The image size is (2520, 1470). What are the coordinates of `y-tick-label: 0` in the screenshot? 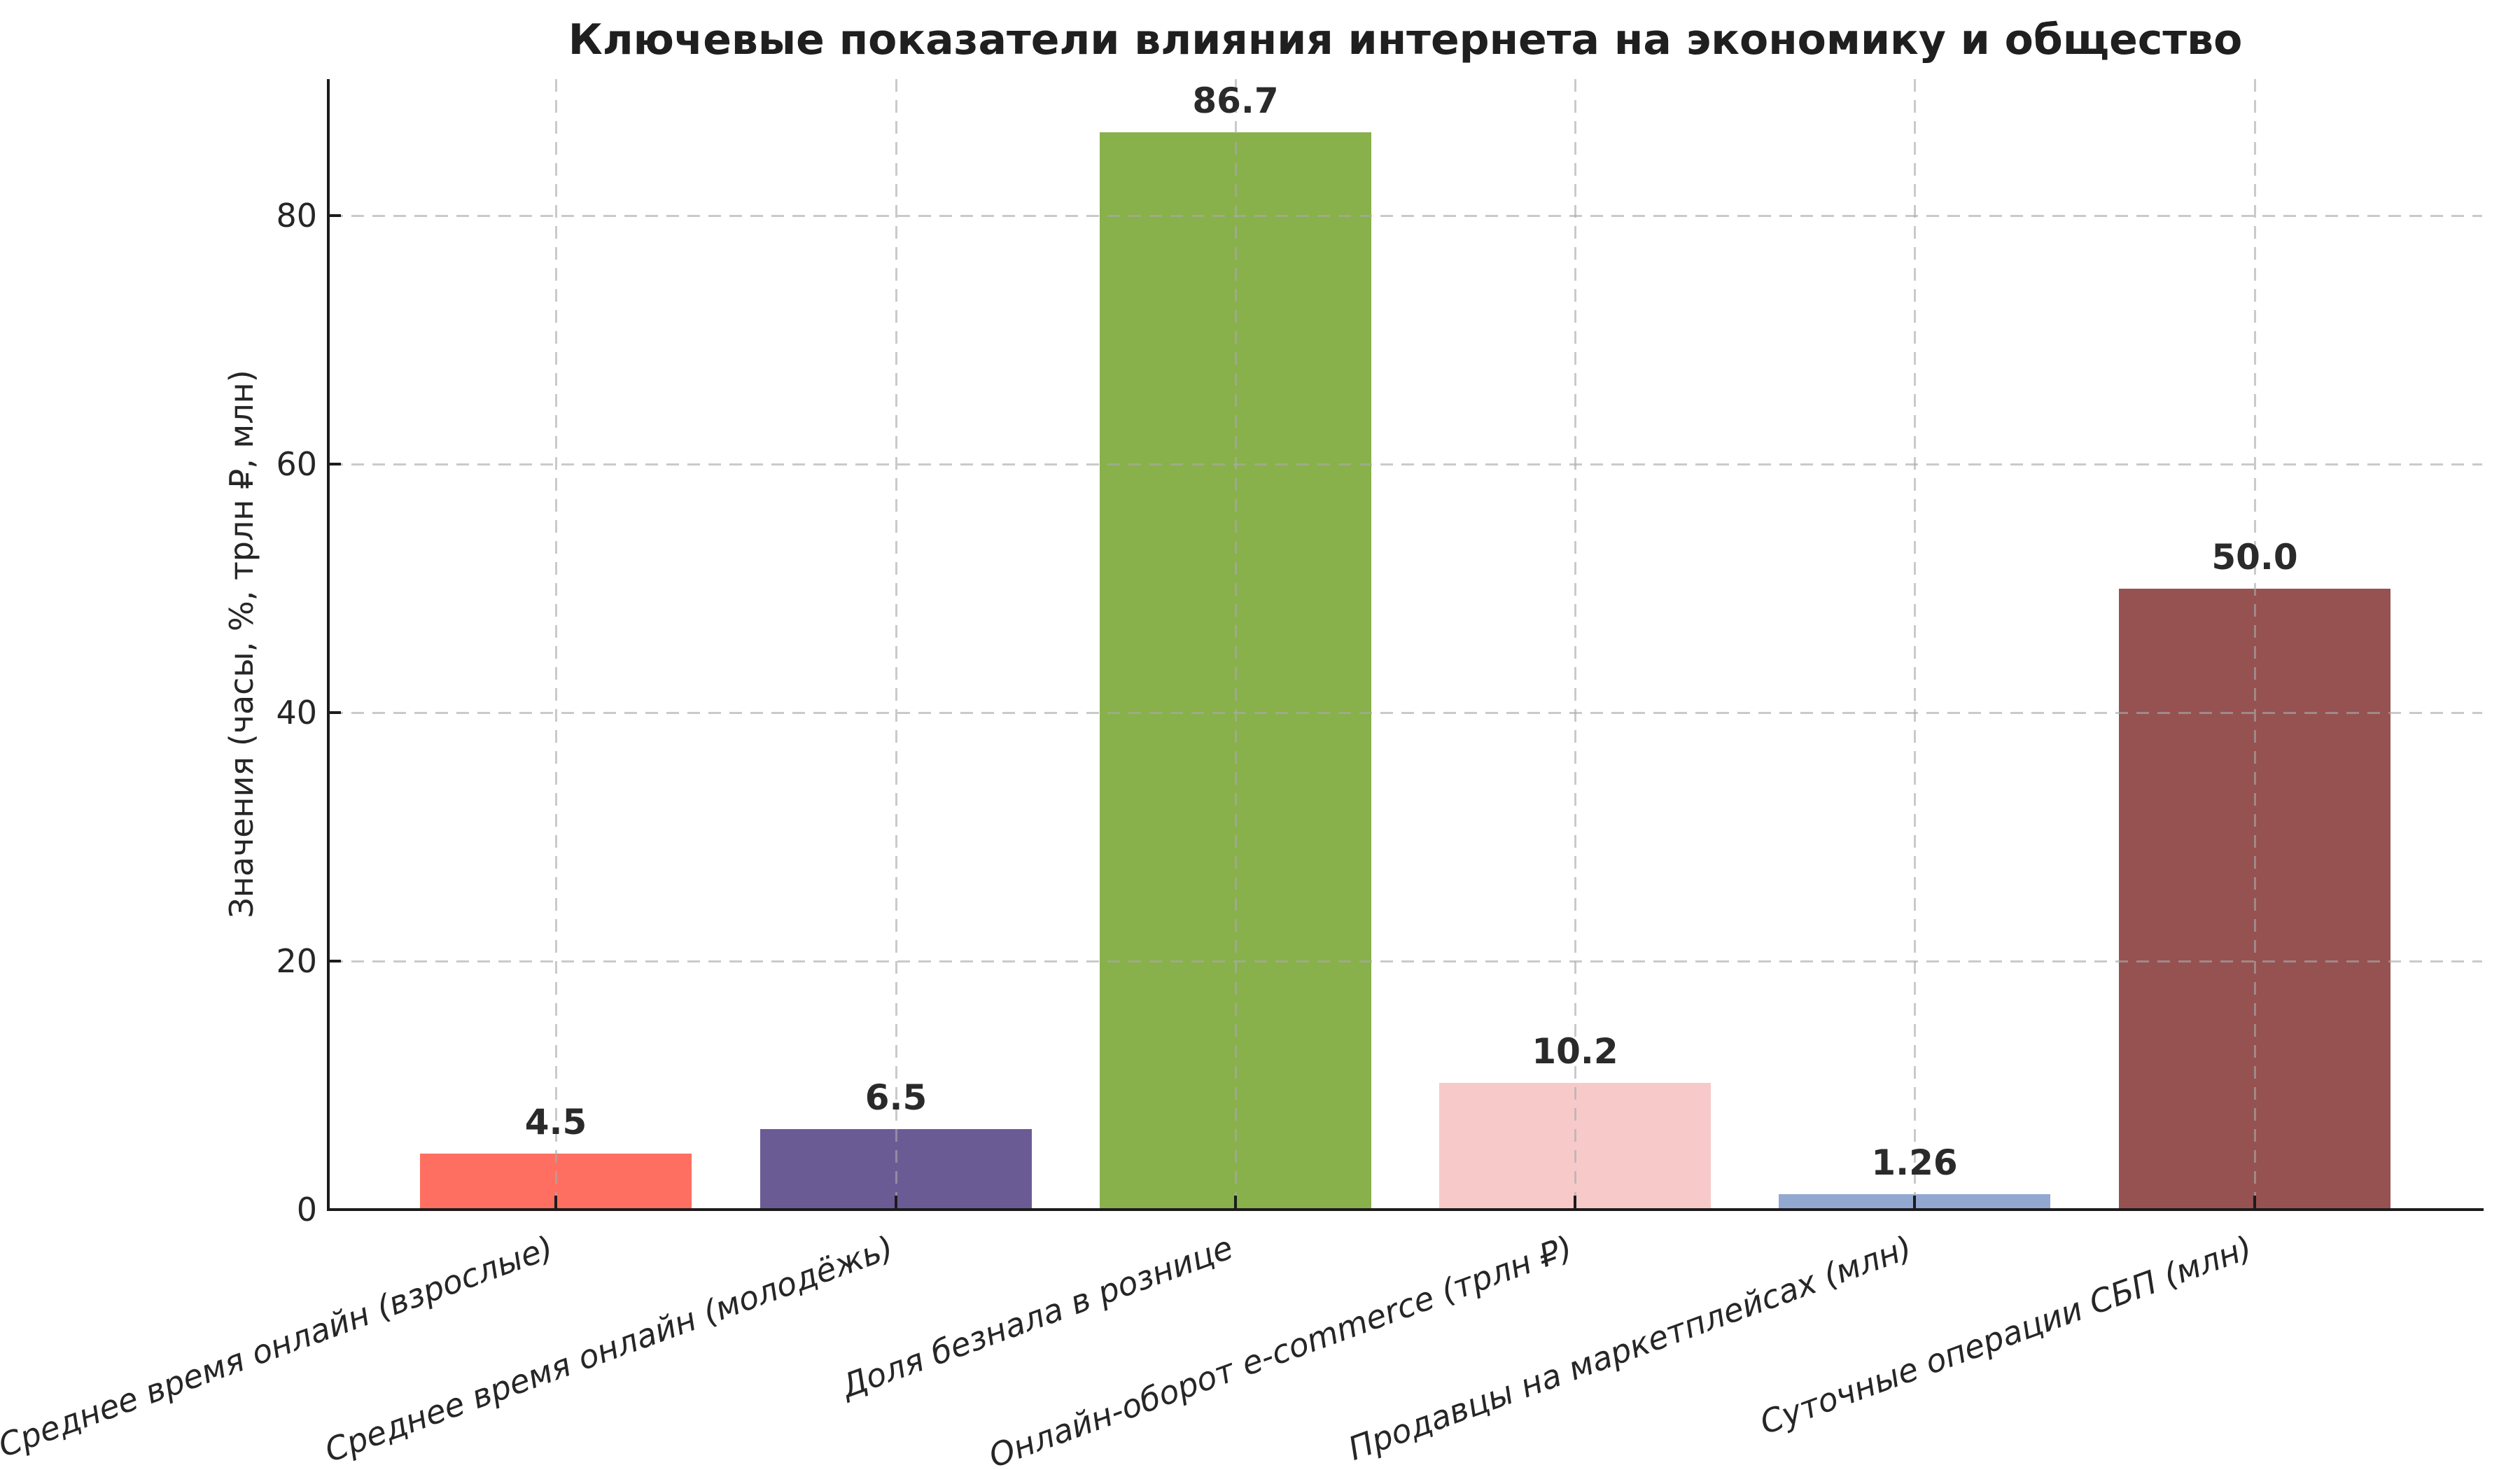 It's located at (306, 1209).